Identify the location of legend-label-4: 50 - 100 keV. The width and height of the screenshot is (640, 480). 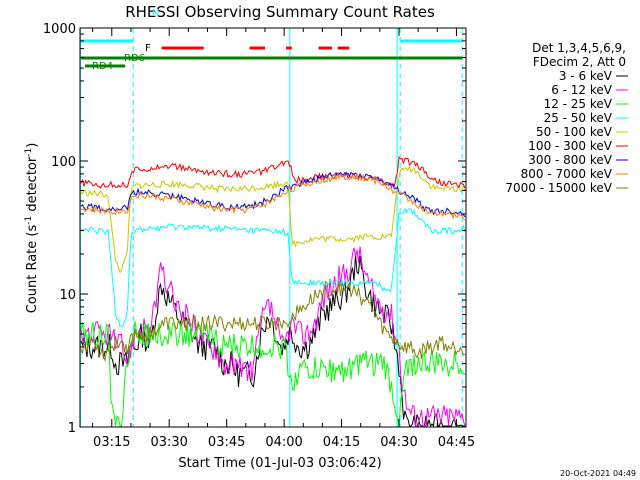
(574, 132).